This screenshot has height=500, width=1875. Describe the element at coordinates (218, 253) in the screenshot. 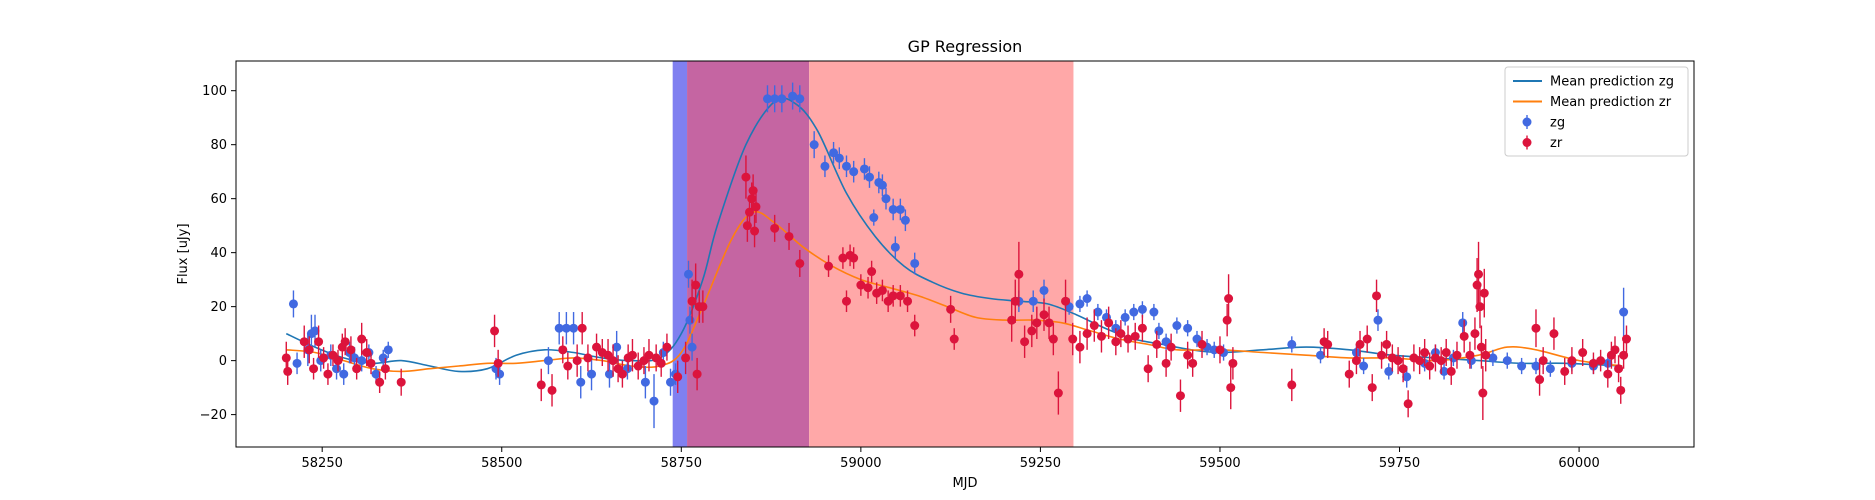

I see `y-axis-ticks: −20 0 20 40 60 80 100` at that location.